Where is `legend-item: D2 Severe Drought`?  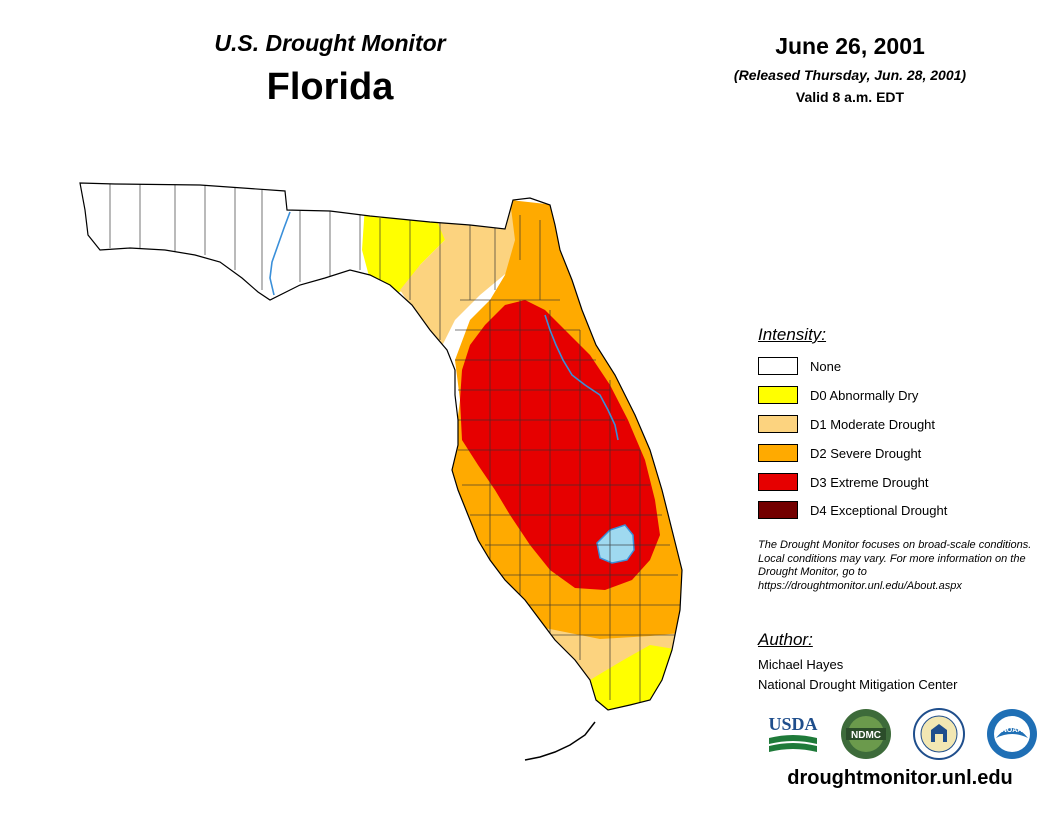 legend-item: D2 Severe Drought is located at coordinates (839, 453).